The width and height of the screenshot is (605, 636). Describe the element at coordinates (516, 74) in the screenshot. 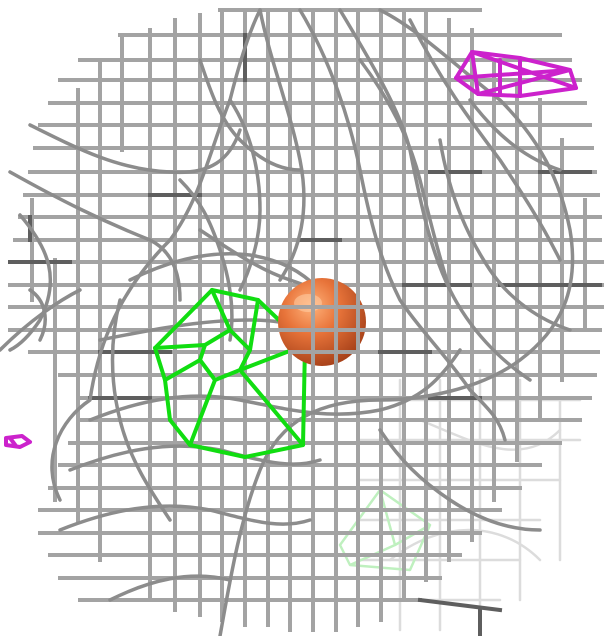

I see `magenta-wireframe-cage` at that location.